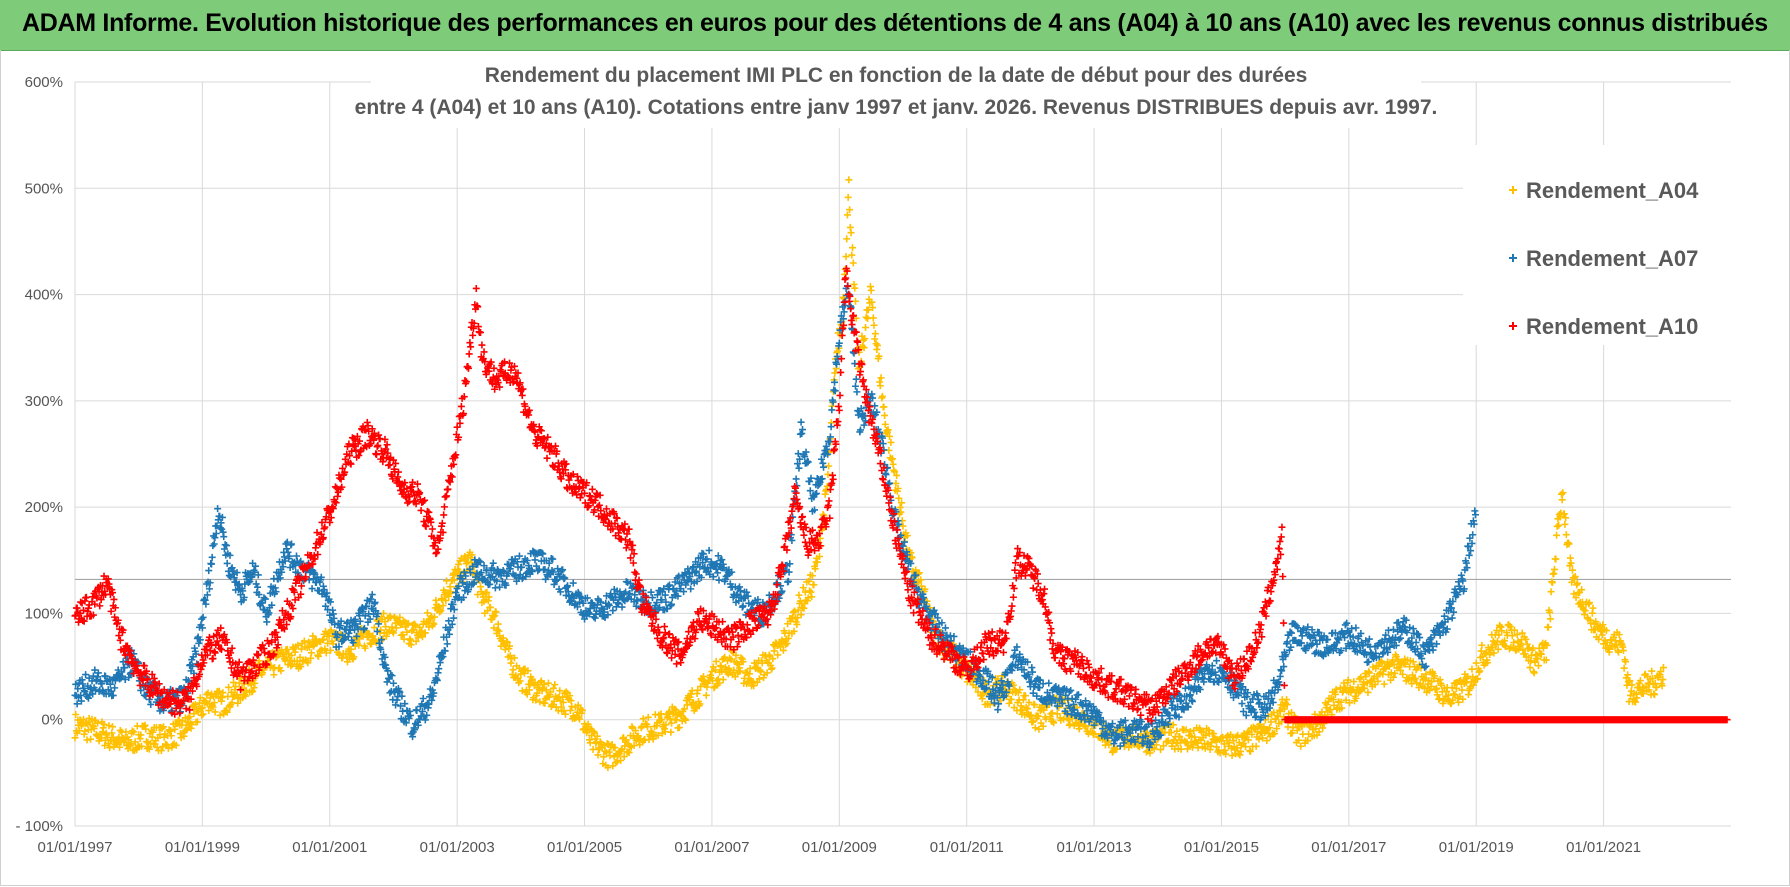  Describe the element at coordinates (44, 507) in the screenshot. I see `y-tick-label: 200%` at that location.